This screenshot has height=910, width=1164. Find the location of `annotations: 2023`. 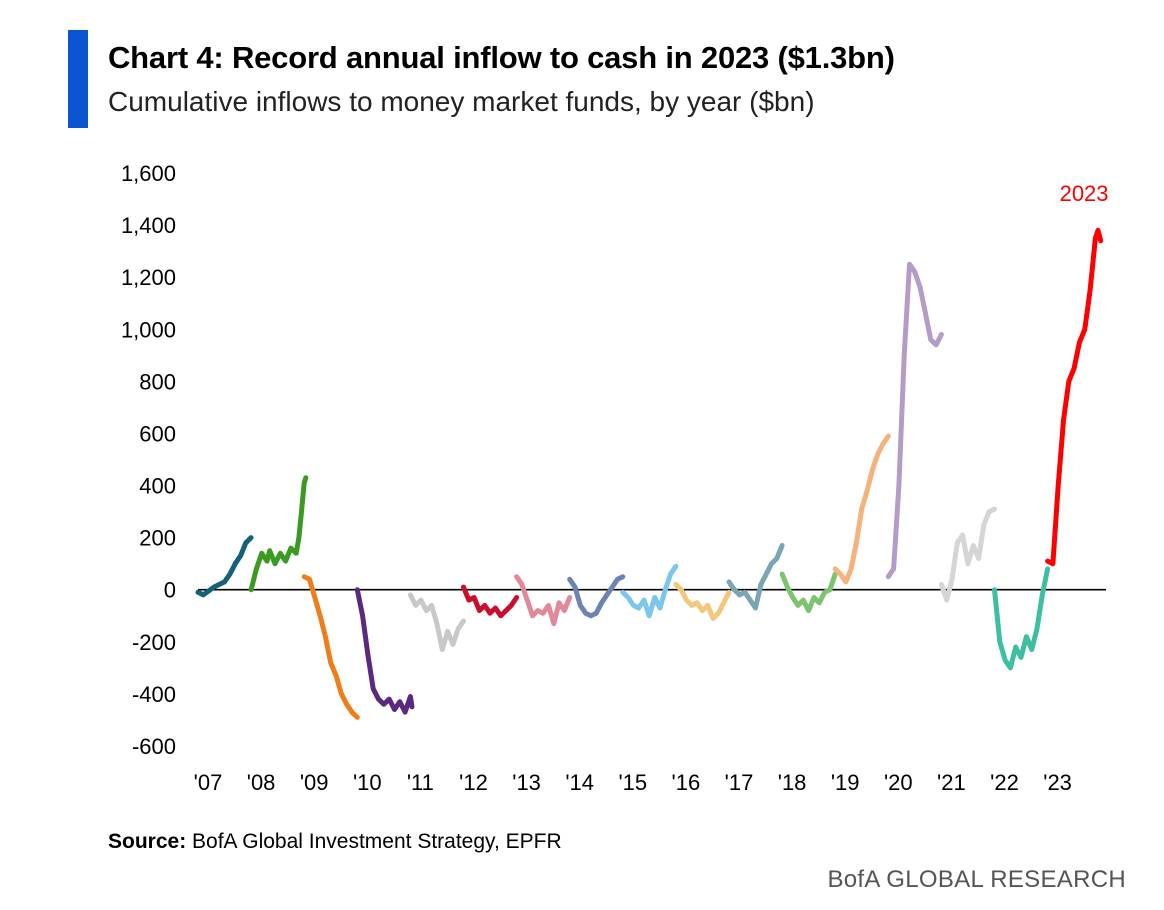

annotations: 2023 is located at coordinates (1084, 193).